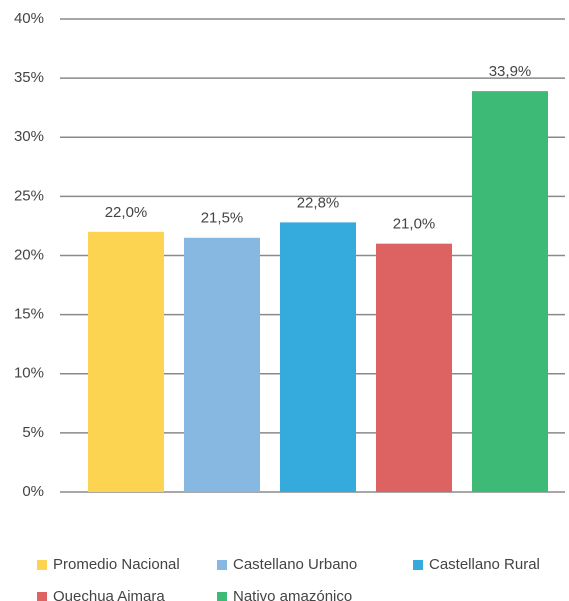 This screenshot has width=569, height=601. What do you see at coordinates (318, 202) in the screenshot?
I see `data-label: 22,8%` at bounding box center [318, 202].